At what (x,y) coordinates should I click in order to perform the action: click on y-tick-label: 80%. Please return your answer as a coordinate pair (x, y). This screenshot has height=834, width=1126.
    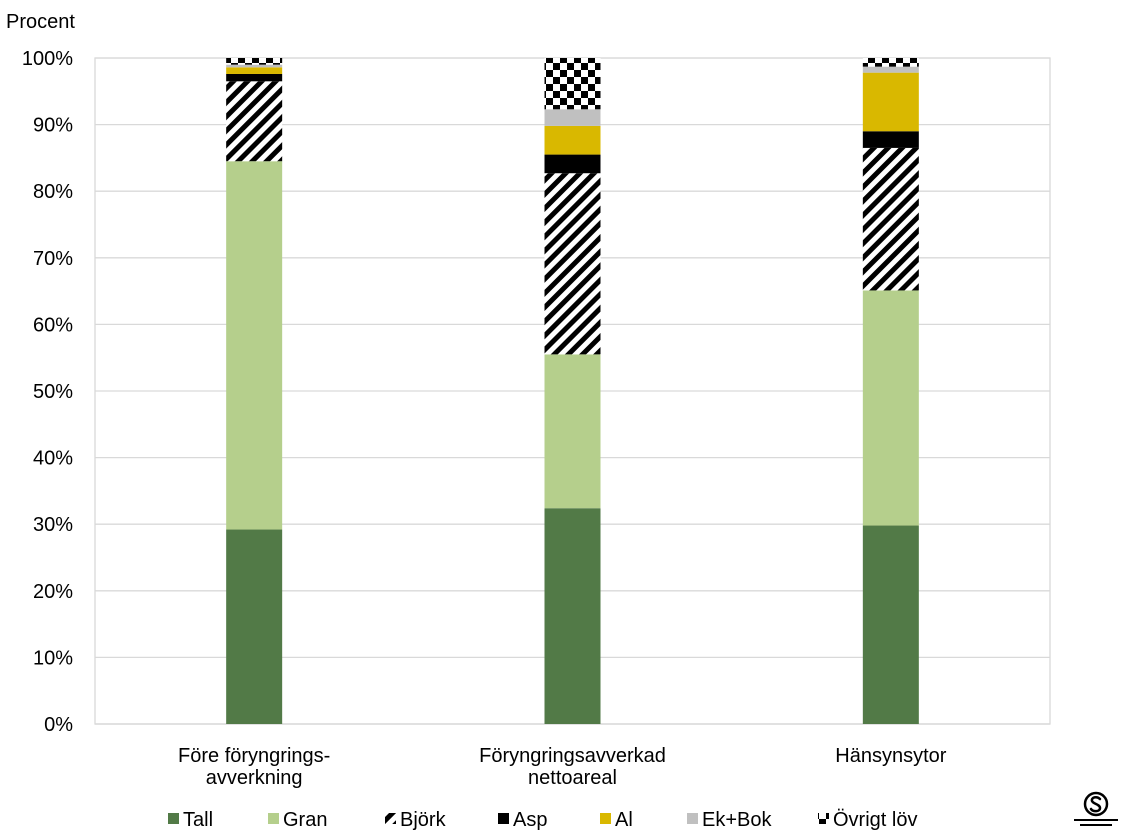
    Looking at the image, I should click on (53, 192).